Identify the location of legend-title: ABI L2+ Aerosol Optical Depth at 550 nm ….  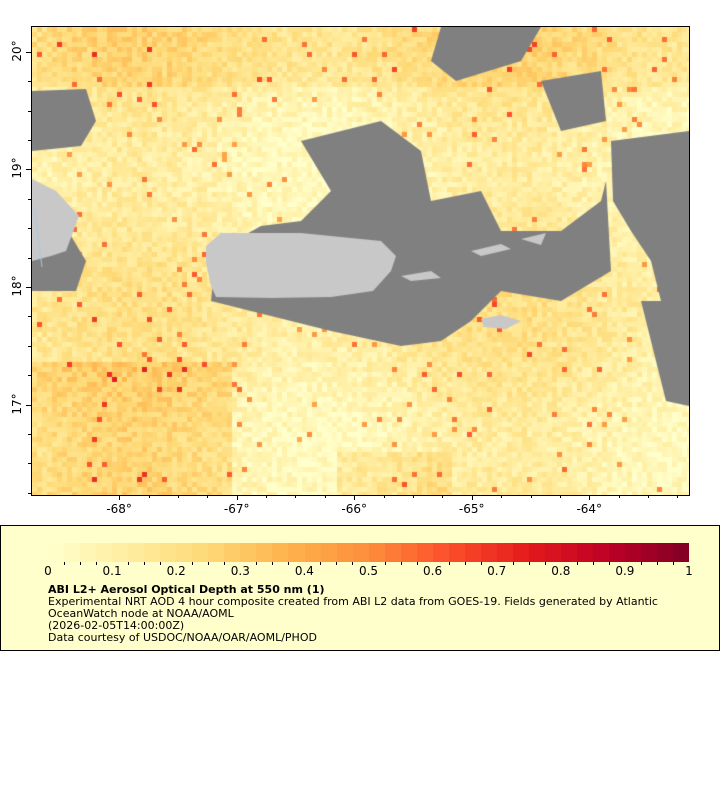
(186, 589).